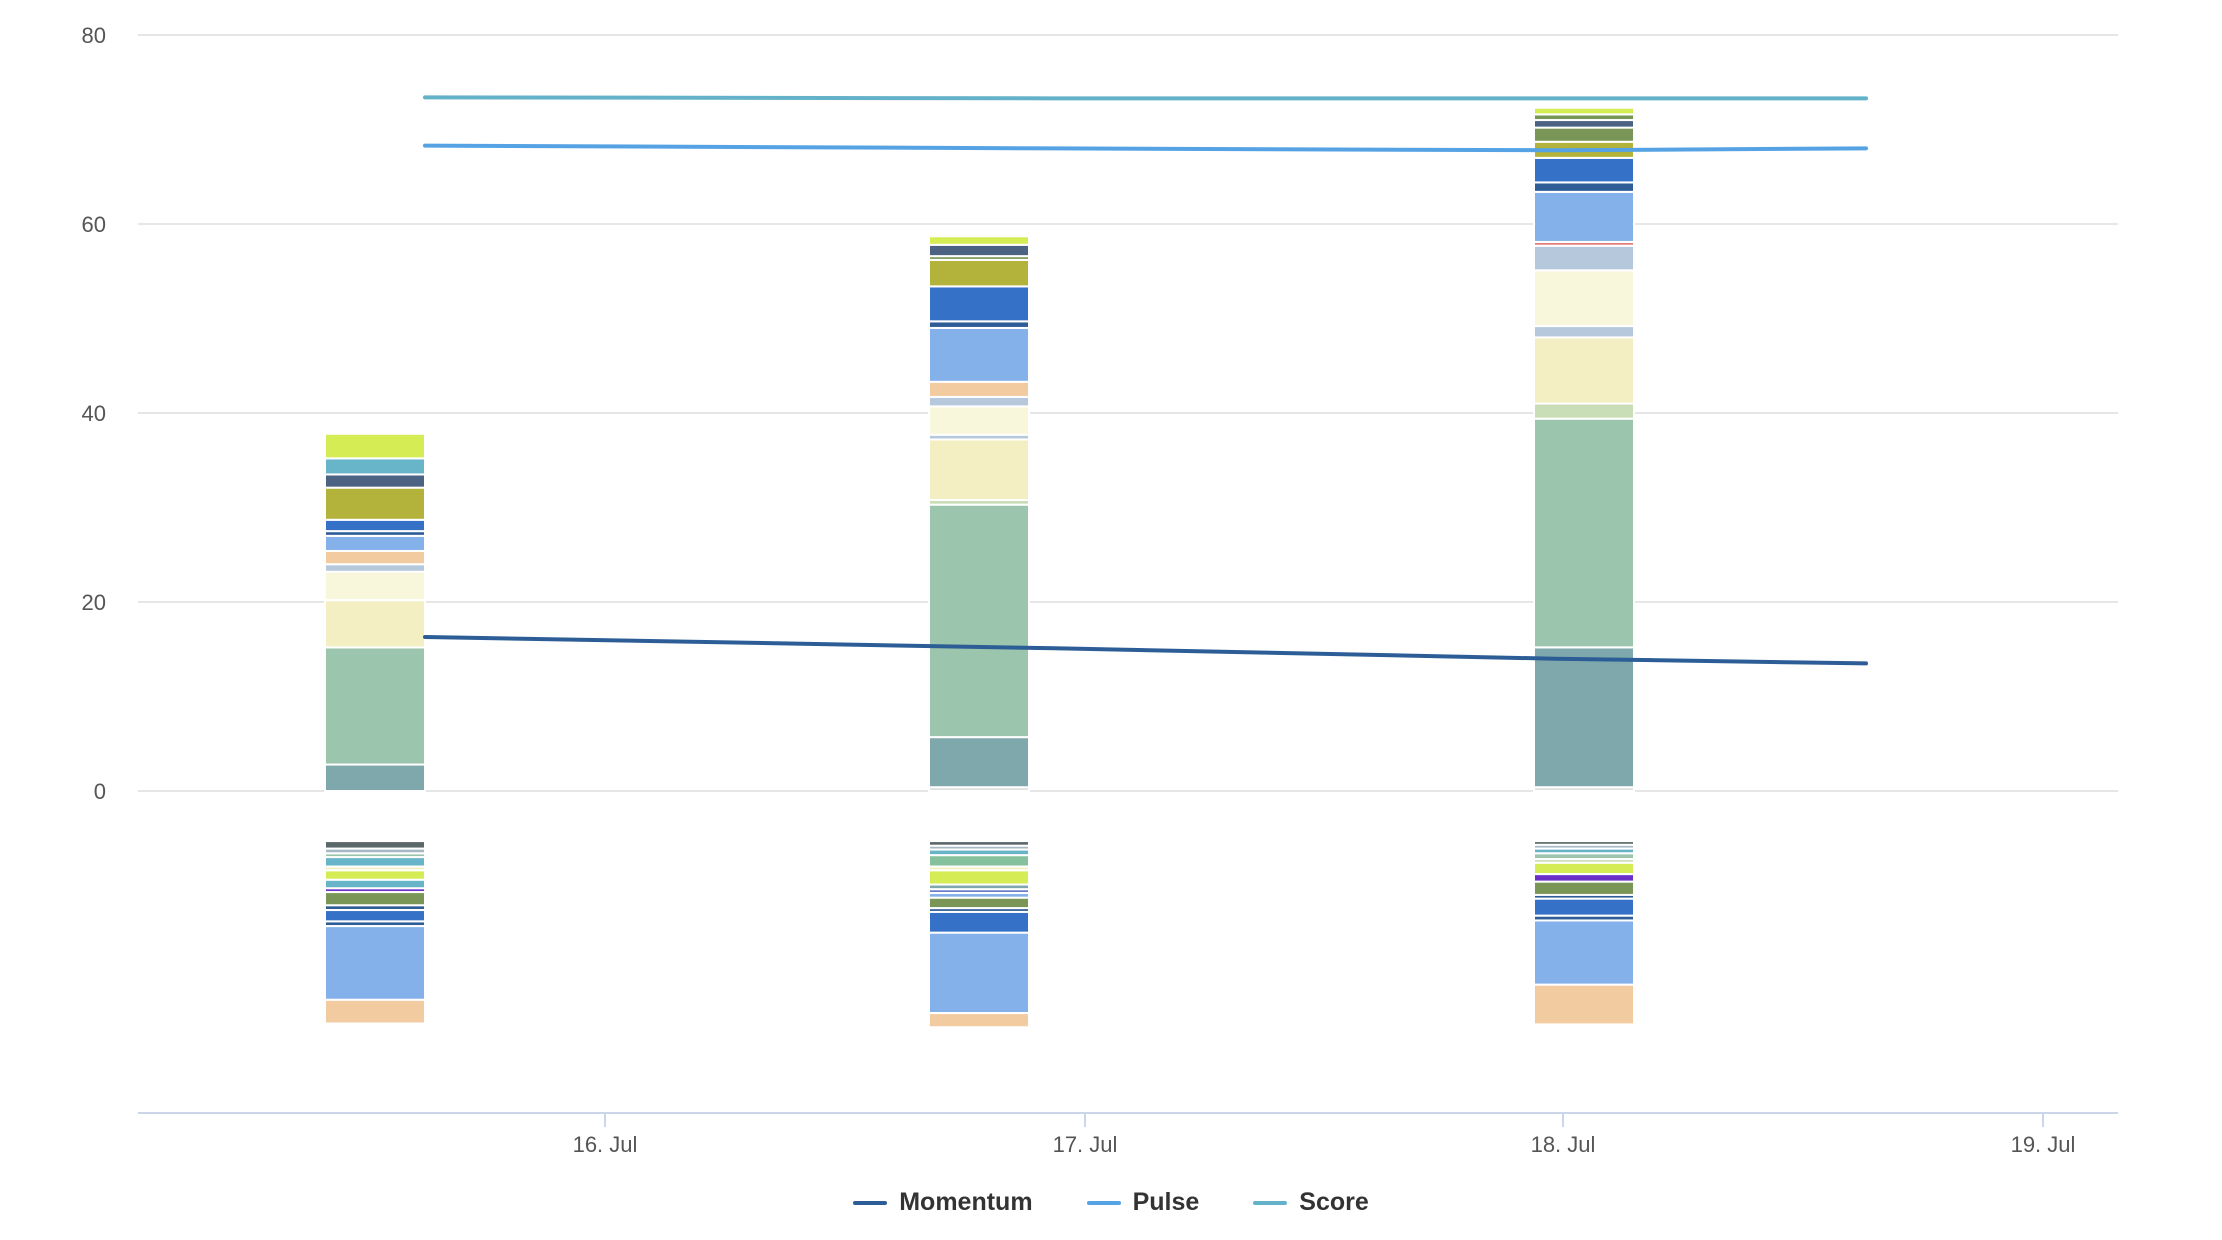  I want to click on y-tick-label: 0, so click(100, 791).